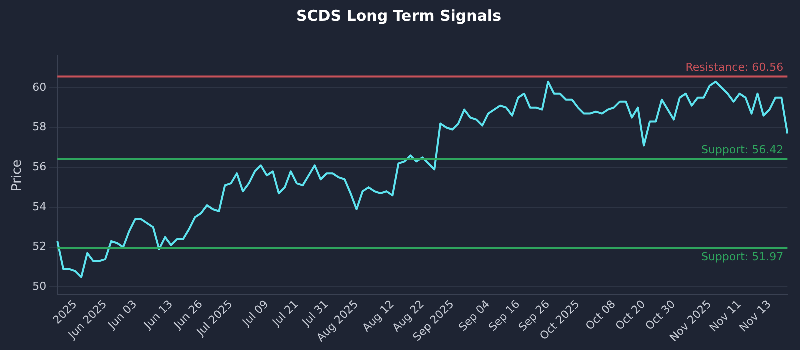 The height and width of the screenshot is (350, 800). What do you see at coordinates (39, 87) in the screenshot?
I see `y-tick-label: 60` at bounding box center [39, 87].